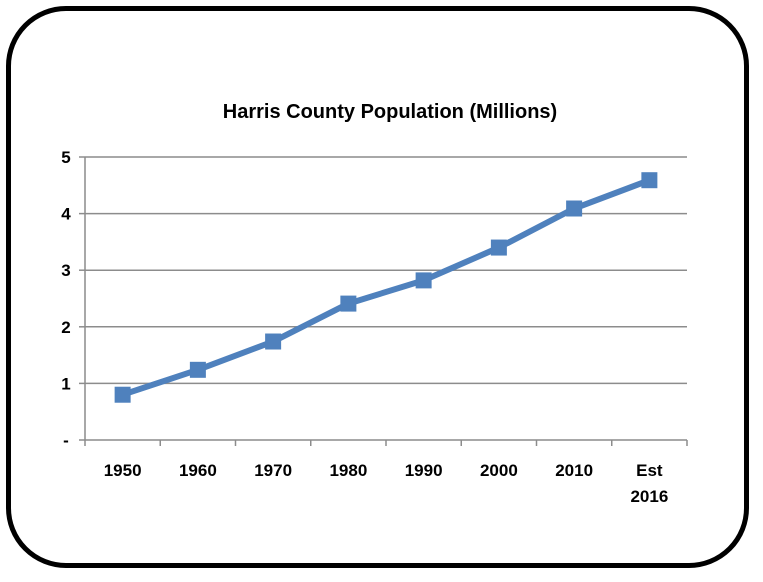 This screenshot has height=582, width=763. I want to click on y-tick-label: 2, so click(65, 327).